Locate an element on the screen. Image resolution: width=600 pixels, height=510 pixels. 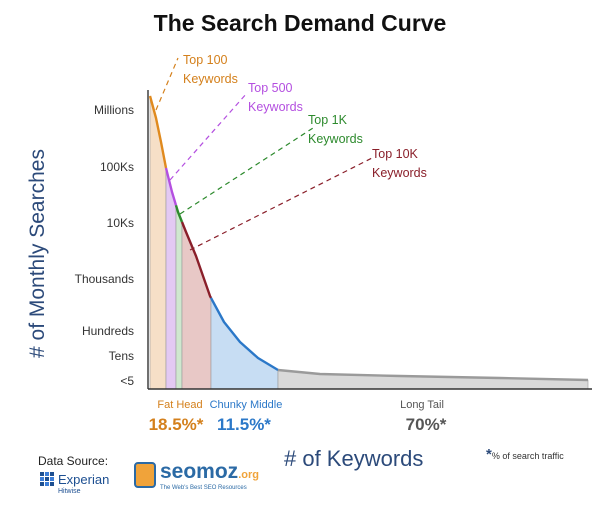
seomoz-logo: seomoz.org The Web's Best SEO Resources is located at coordinates (196, 480).